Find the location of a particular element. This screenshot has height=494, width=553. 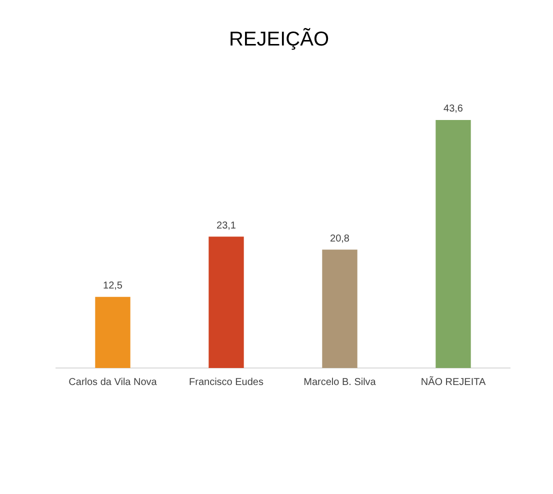

x-tick-label: Carlos da Vila Nova is located at coordinates (113, 382).